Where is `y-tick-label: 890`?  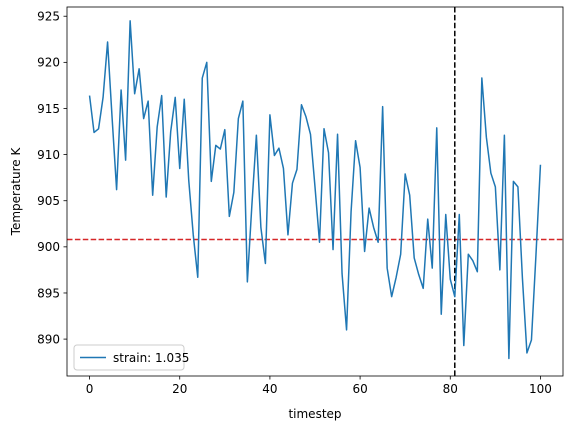
y-tick-label: 890 is located at coordinates (48, 339).